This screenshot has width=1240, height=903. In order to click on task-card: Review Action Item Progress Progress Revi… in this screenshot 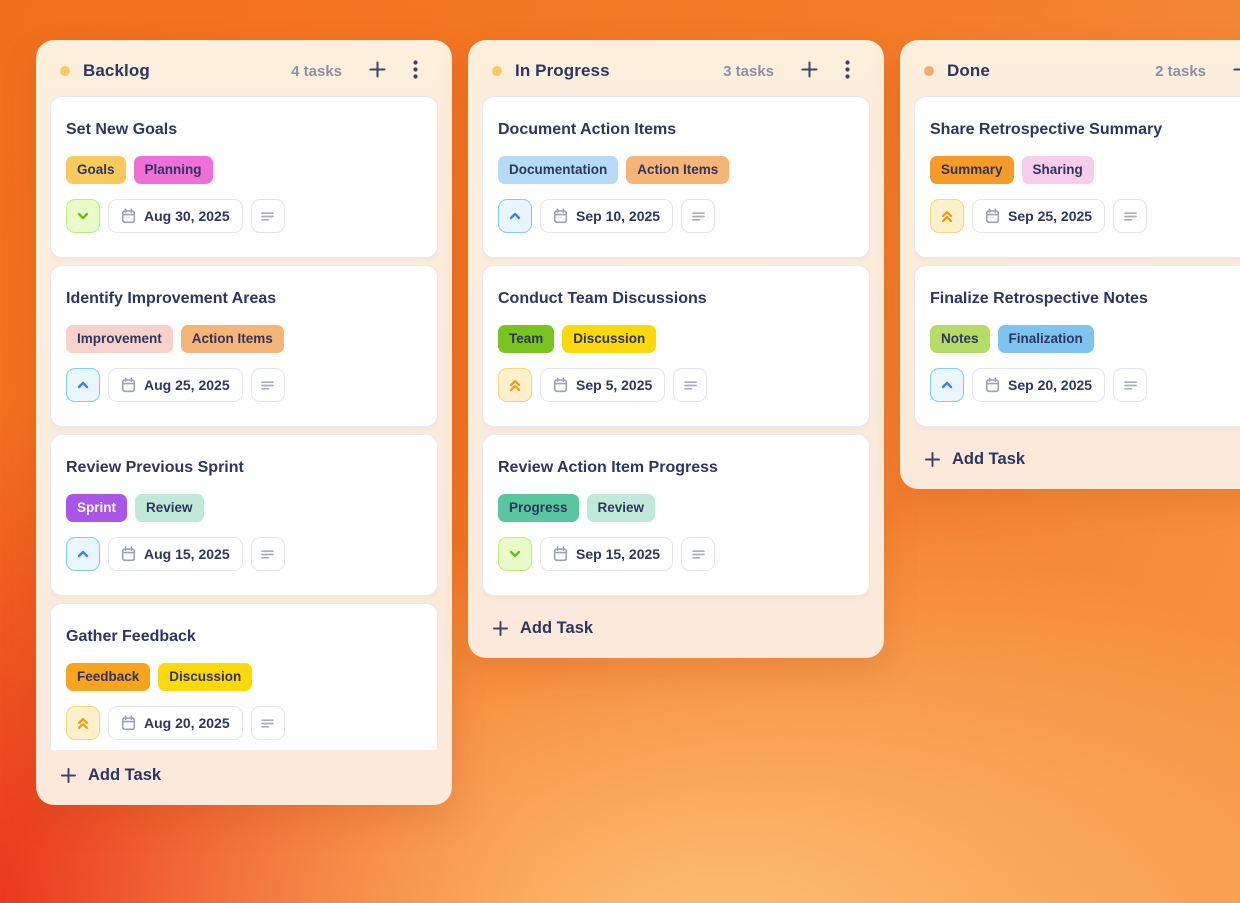, I will do `click(676, 515)`.